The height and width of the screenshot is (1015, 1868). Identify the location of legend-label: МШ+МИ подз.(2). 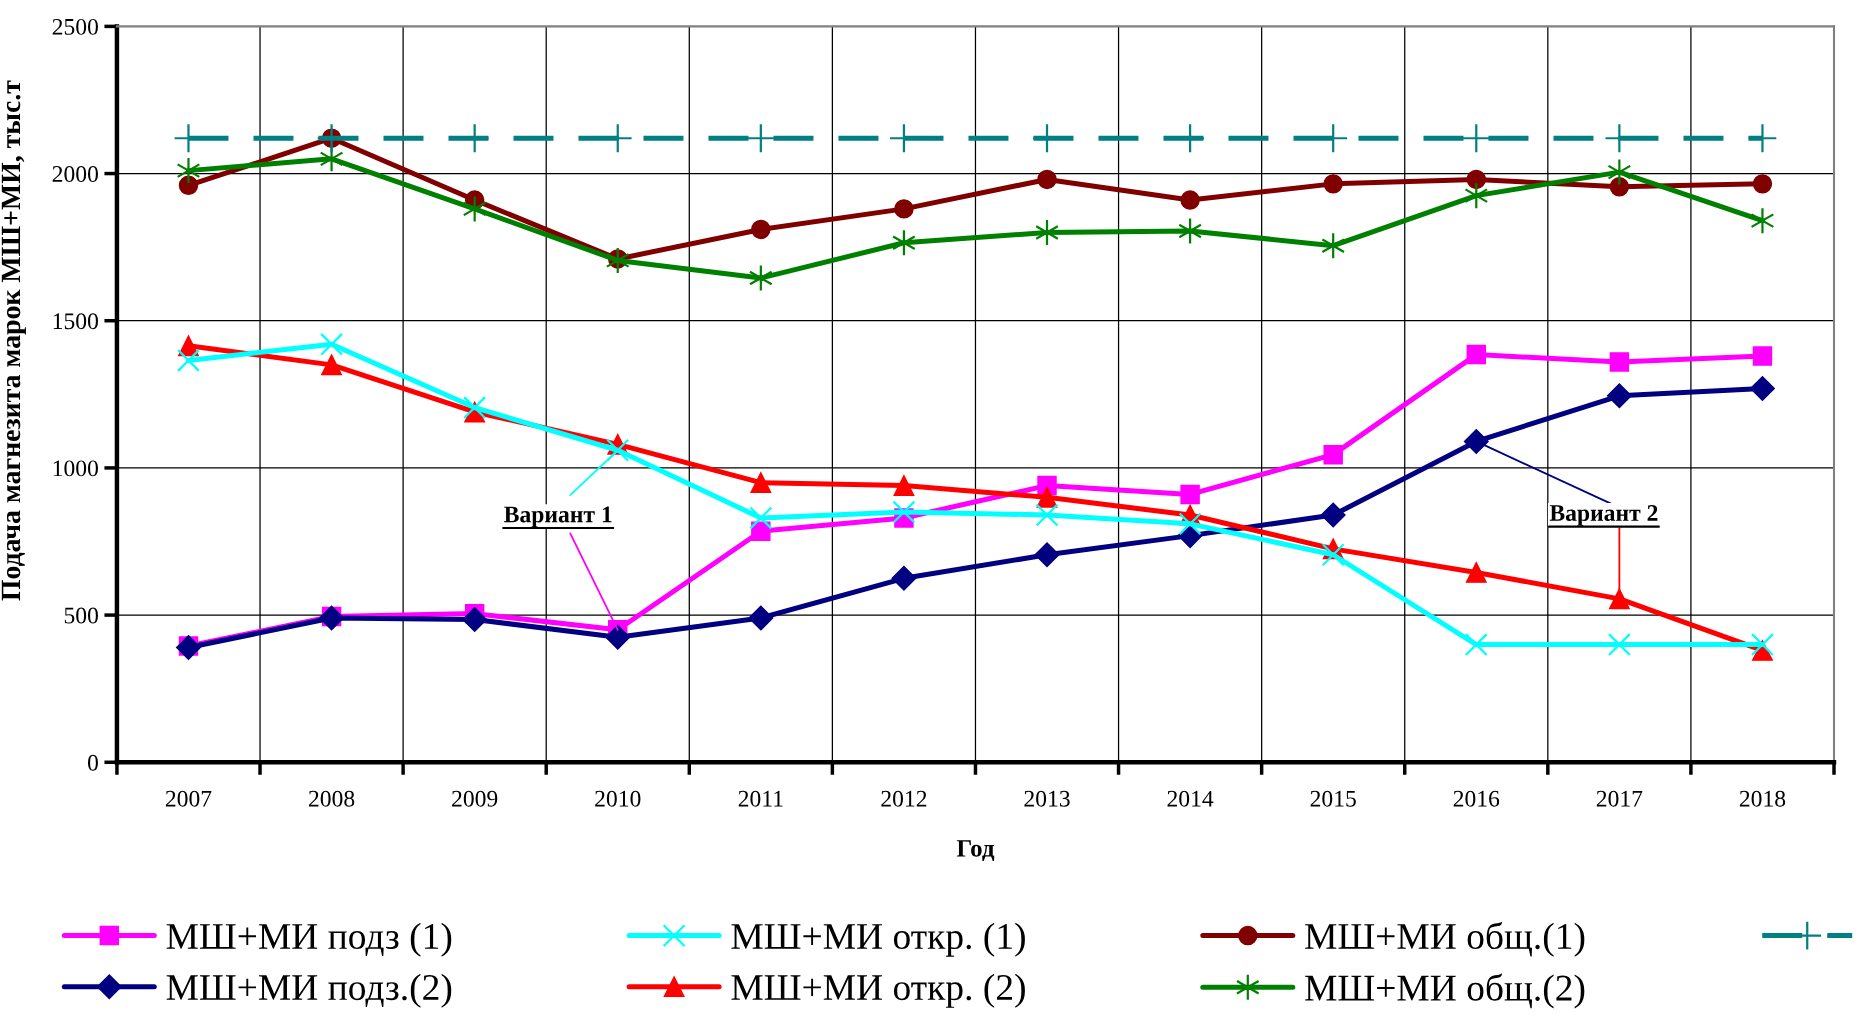
(309, 990).